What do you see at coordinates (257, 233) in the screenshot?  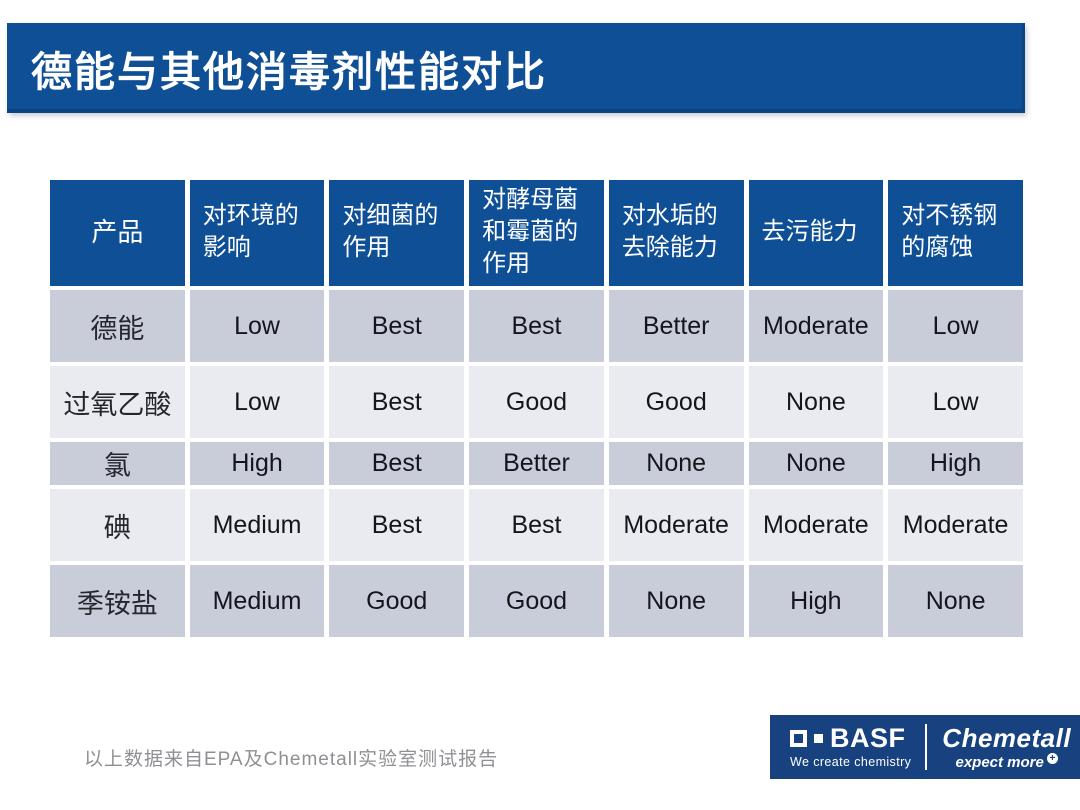 I see `column-header-environment-impact: 对环境的影响` at bounding box center [257, 233].